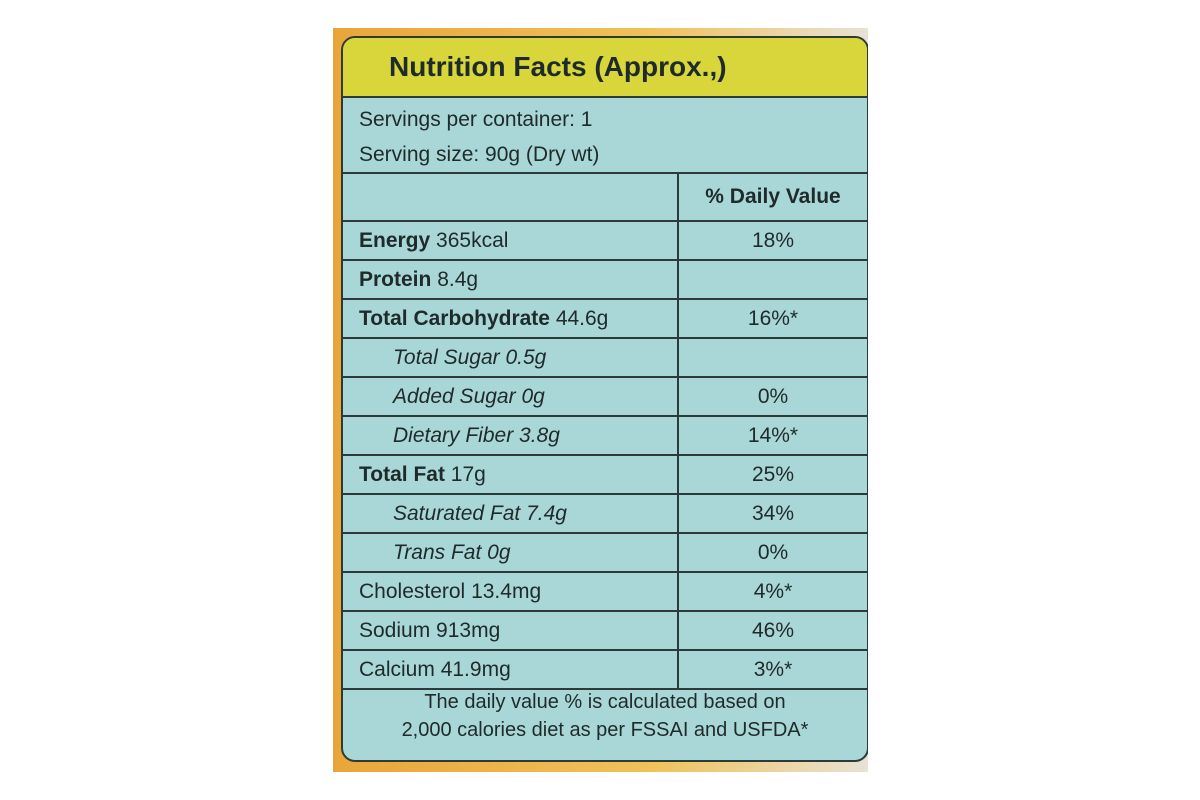 This screenshot has height=800, width=1200. I want to click on daily-value: 25%, so click(773, 474).